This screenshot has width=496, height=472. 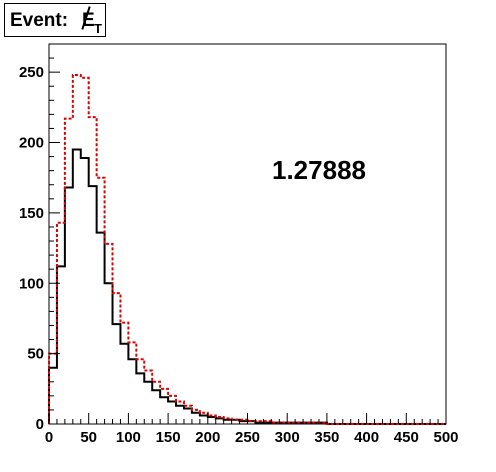 I want to click on x-tick-label: 0, so click(x=49, y=437).